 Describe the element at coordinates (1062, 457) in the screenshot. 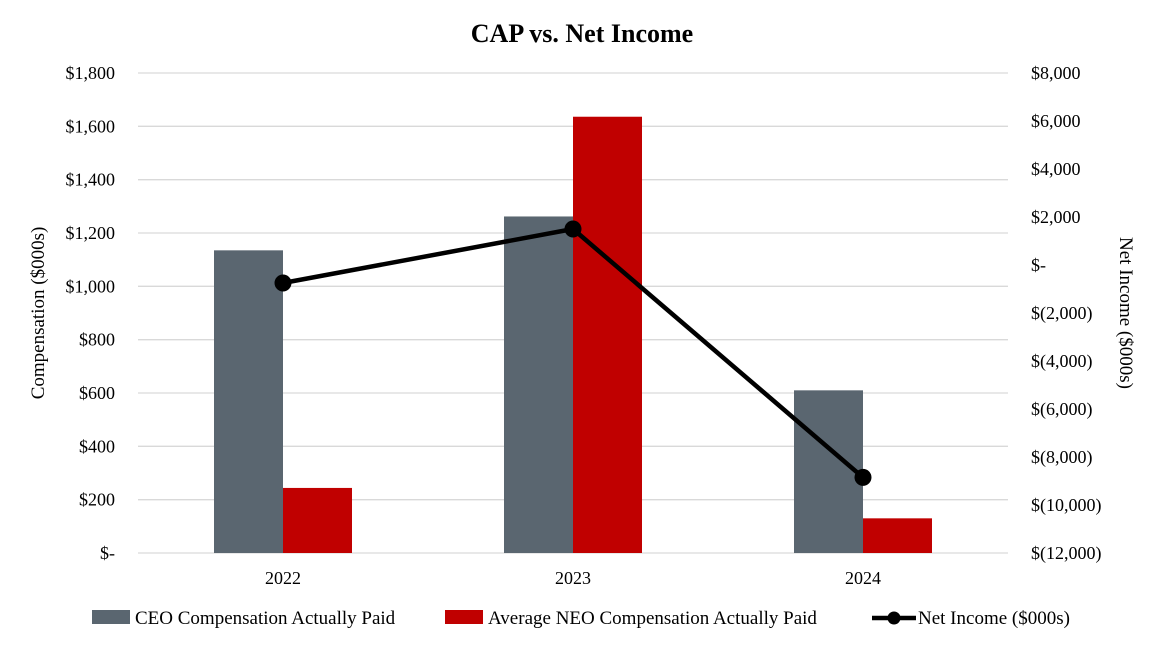

I see `y2-tick-label: $(8,000)` at that location.